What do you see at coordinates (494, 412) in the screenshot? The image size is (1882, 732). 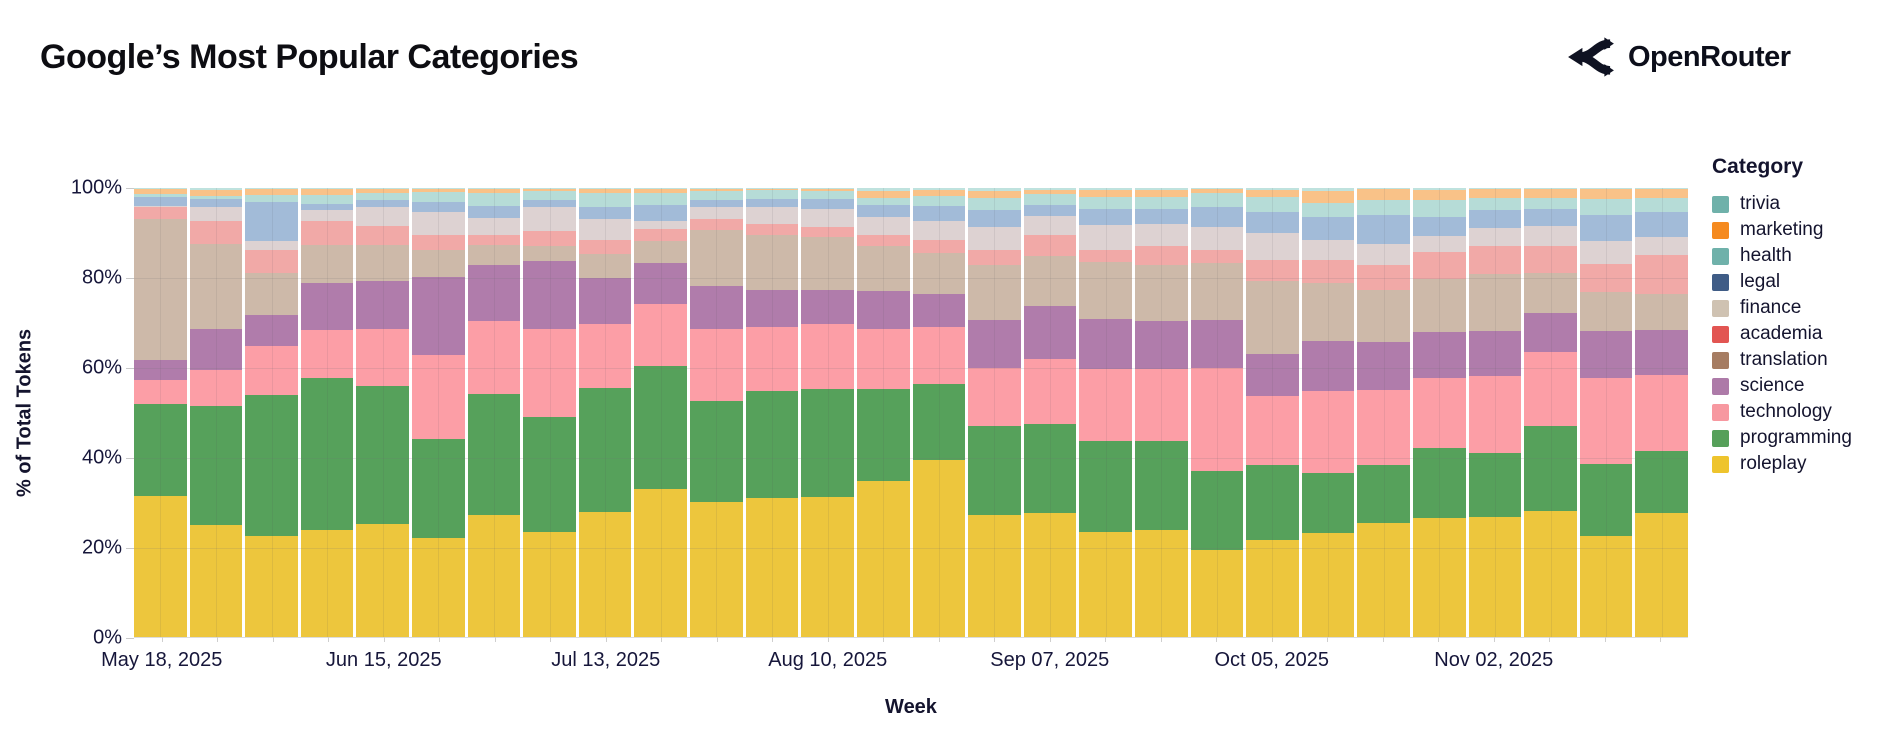 I see `bar-week-jun-29-2025` at bounding box center [494, 412].